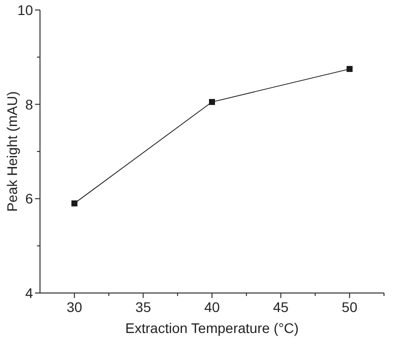 Image resolution: width=400 pixels, height=345 pixels. What do you see at coordinates (143, 307) in the screenshot?
I see `x-tick-label: 35` at bounding box center [143, 307].